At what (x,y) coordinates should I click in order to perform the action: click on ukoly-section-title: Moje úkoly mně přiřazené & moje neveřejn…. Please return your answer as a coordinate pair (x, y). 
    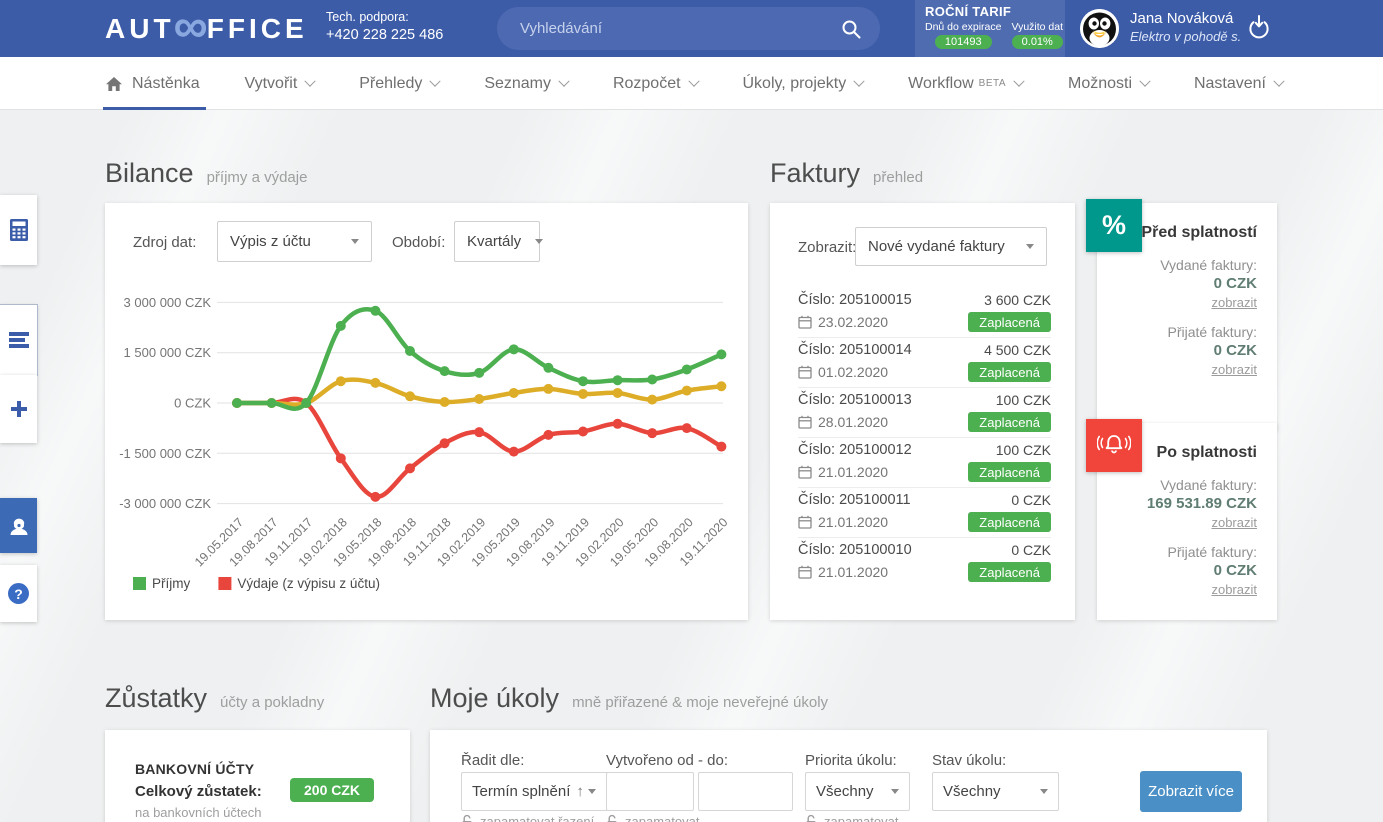
    Looking at the image, I should click on (629, 698).